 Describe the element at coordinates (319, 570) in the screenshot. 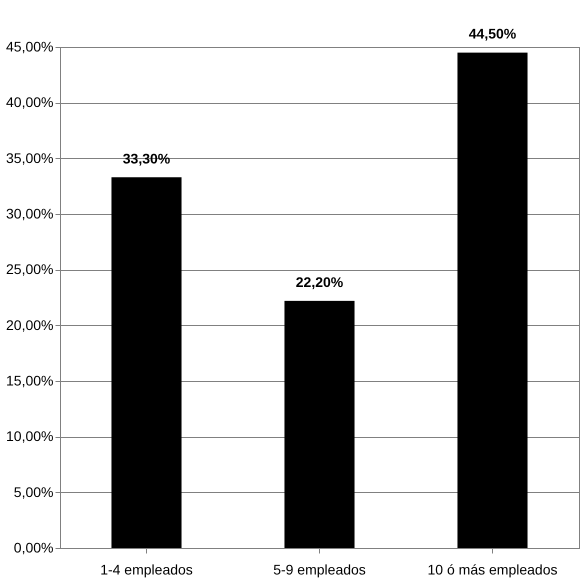

I see `x-tick-label: 5-9 empleados` at that location.